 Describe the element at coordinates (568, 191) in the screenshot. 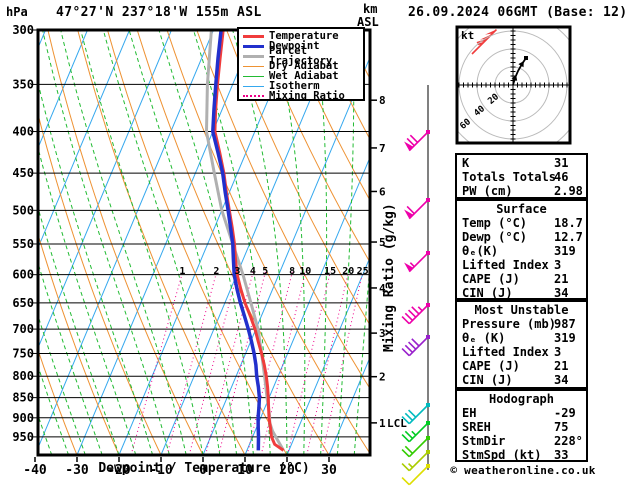

I see `table-row-value: 2.98` at that location.